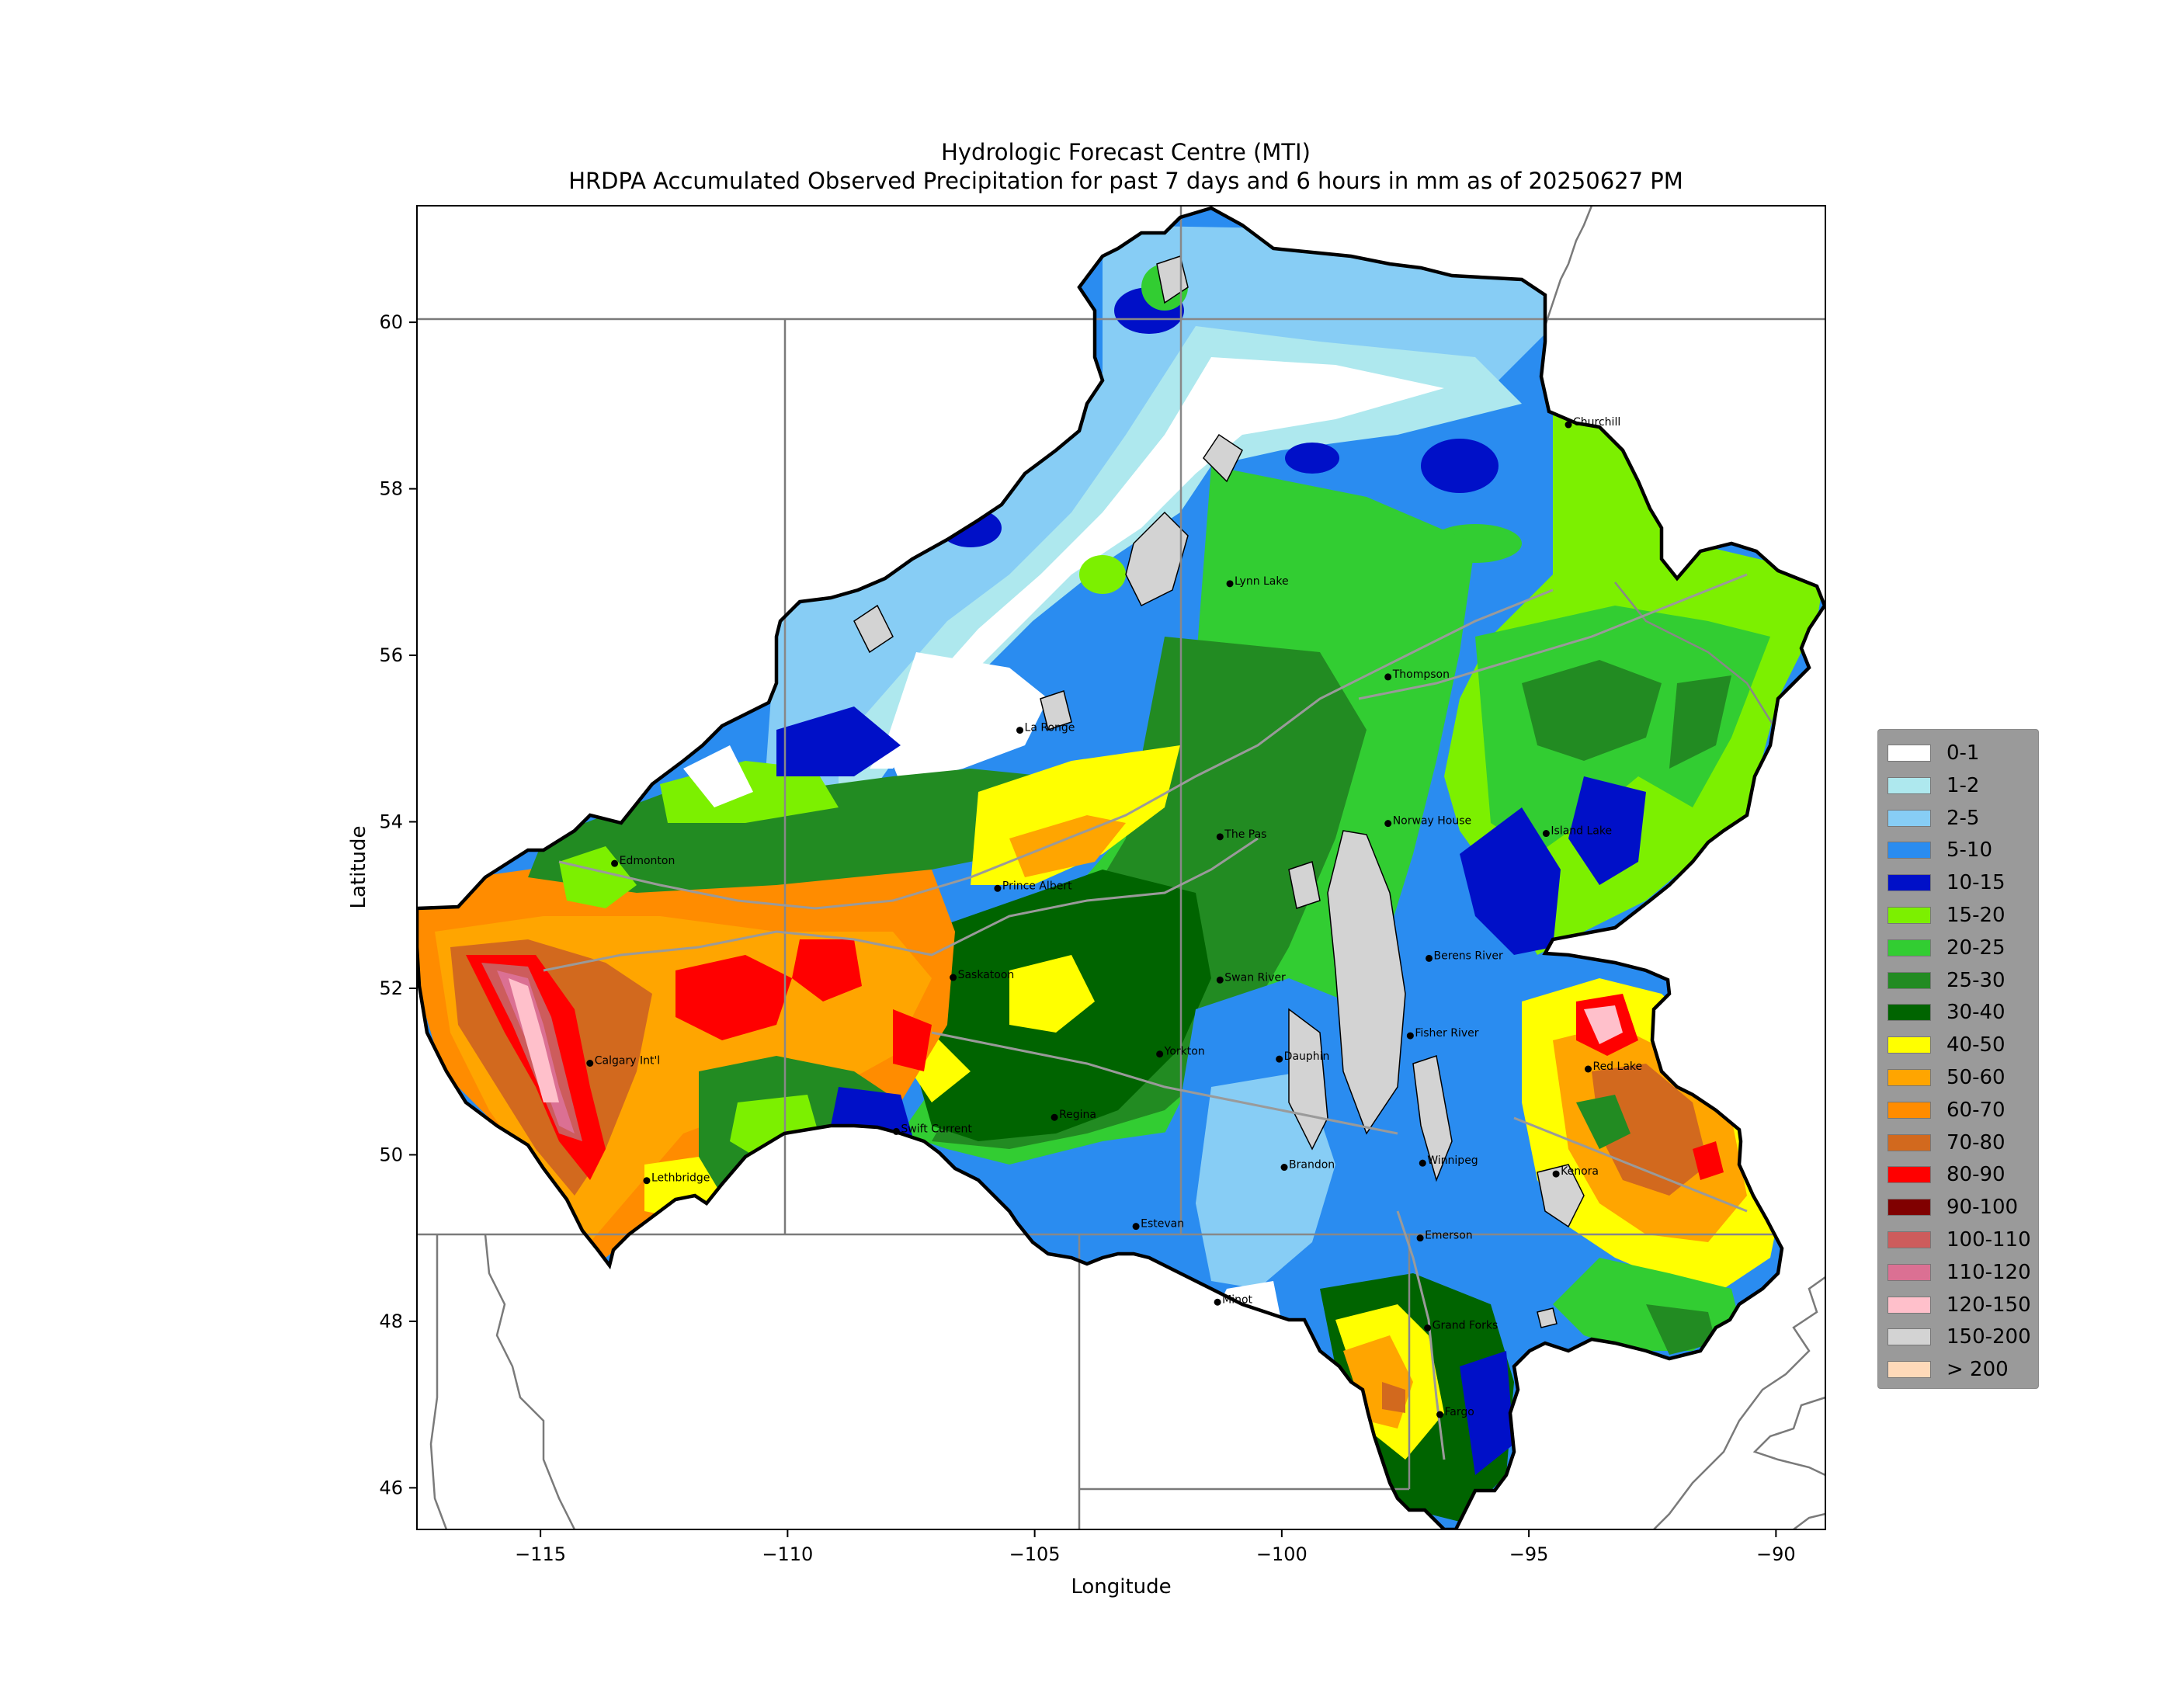 The width and height of the screenshot is (2174, 1708). I want to click on y-tick-label: 56, so click(391, 655).